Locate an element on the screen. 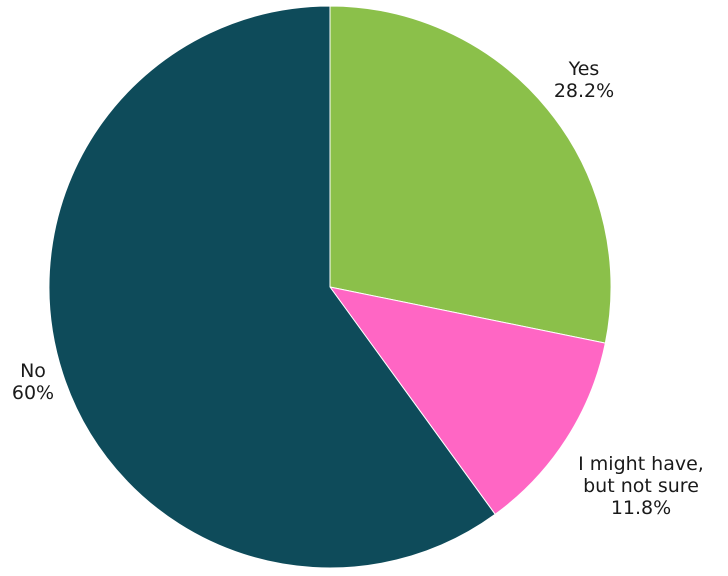 This screenshot has width=728, height=576. slice-value-label: 60% is located at coordinates (33, 393).